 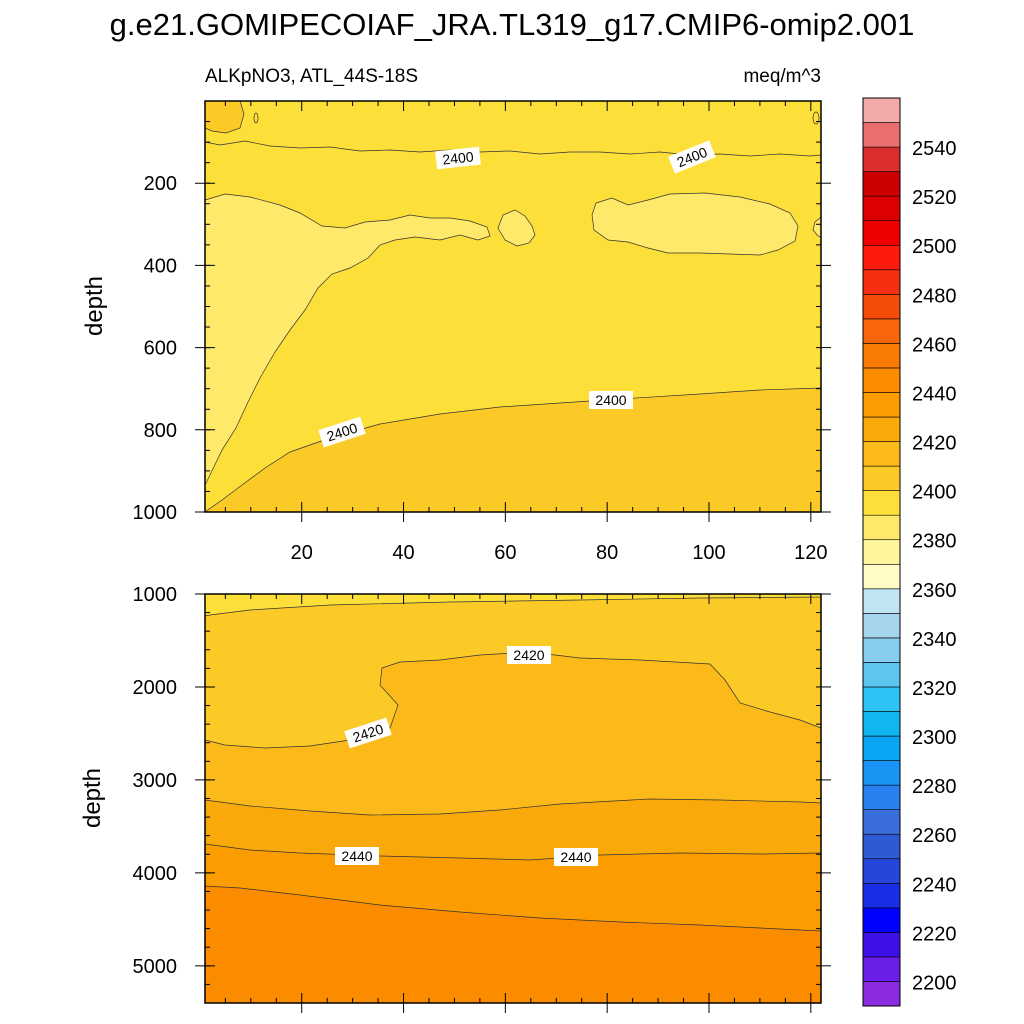 I want to click on region-upper-deep, so click(x=513, y=449).